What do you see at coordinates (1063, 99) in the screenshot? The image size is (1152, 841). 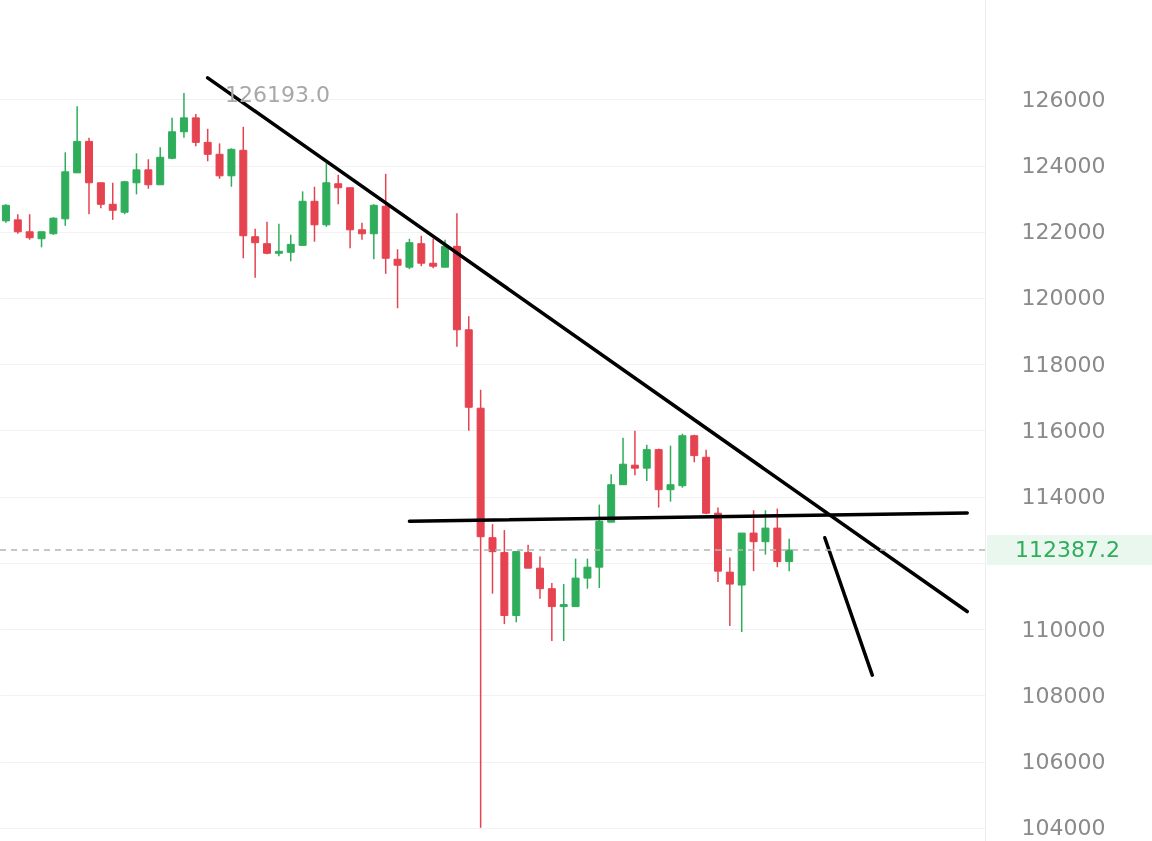 I see `y-tick-label: 126000` at bounding box center [1063, 99].